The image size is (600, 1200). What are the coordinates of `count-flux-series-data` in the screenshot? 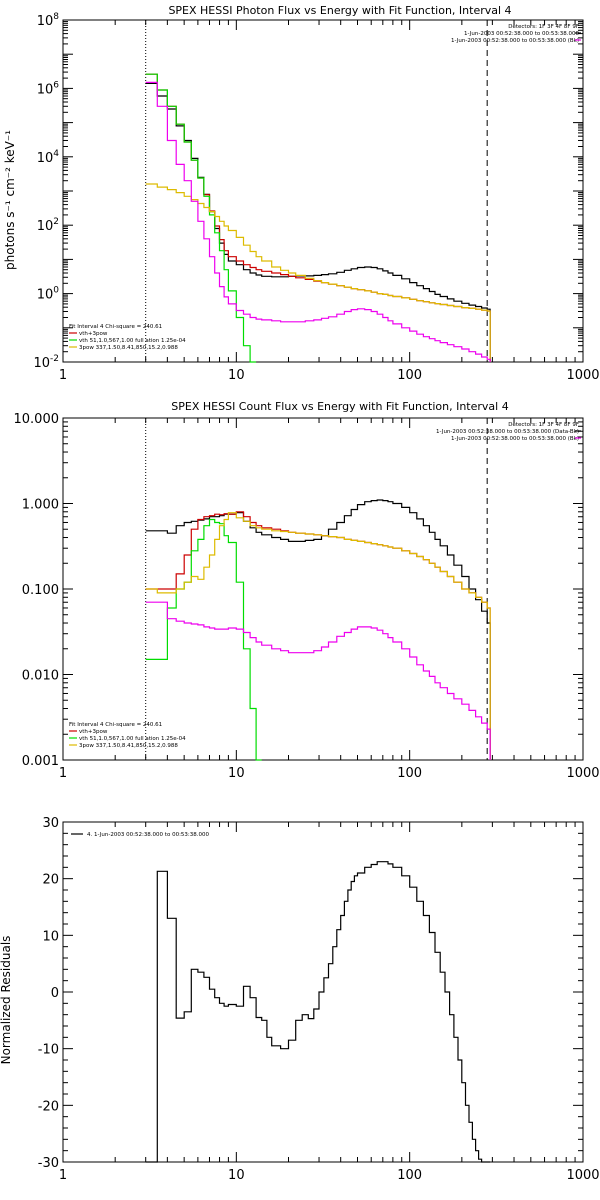 It's located at (318, 629).